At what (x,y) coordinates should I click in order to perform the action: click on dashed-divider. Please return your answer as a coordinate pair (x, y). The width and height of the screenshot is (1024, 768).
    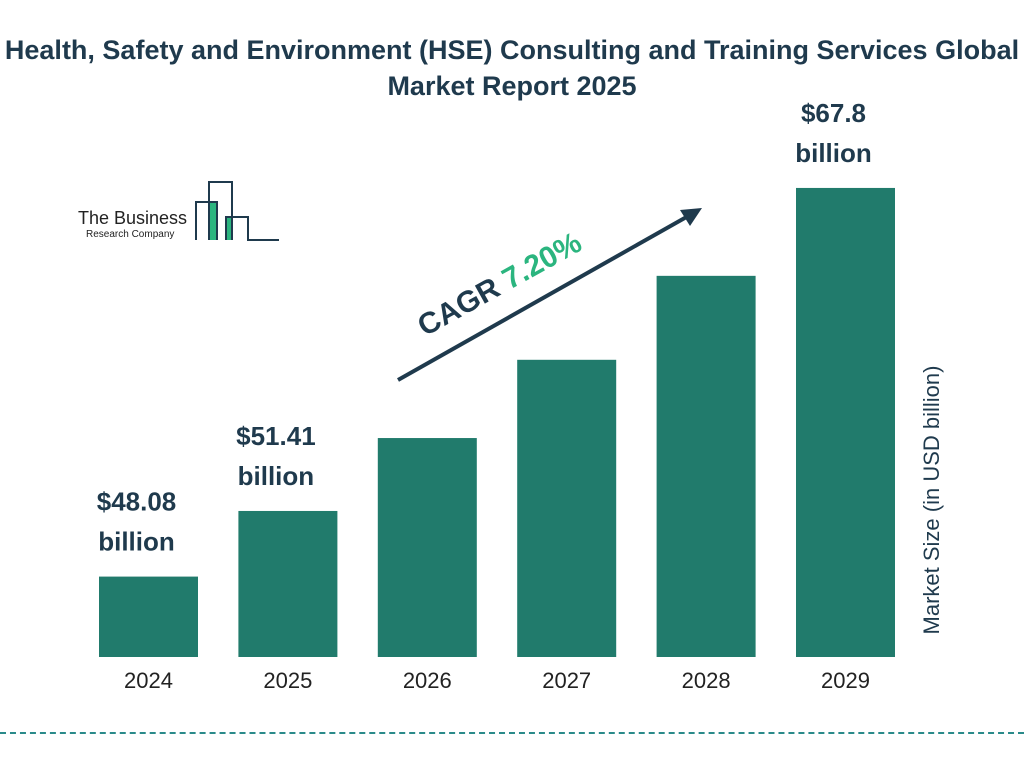
    Looking at the image, I should click on (512, 733).